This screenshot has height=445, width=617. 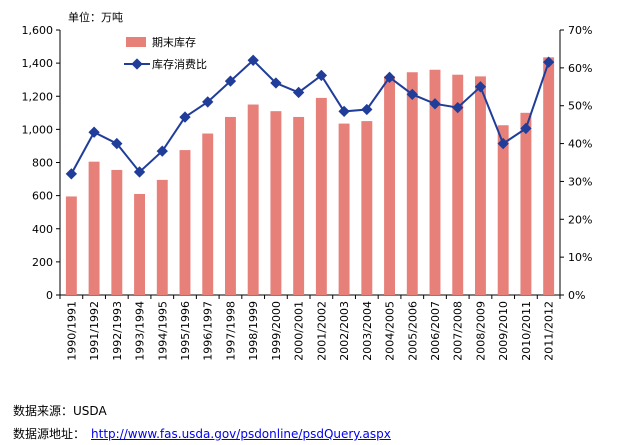 I want to click on x-tick-label: 2011/2012, so click(x=549, y=331).